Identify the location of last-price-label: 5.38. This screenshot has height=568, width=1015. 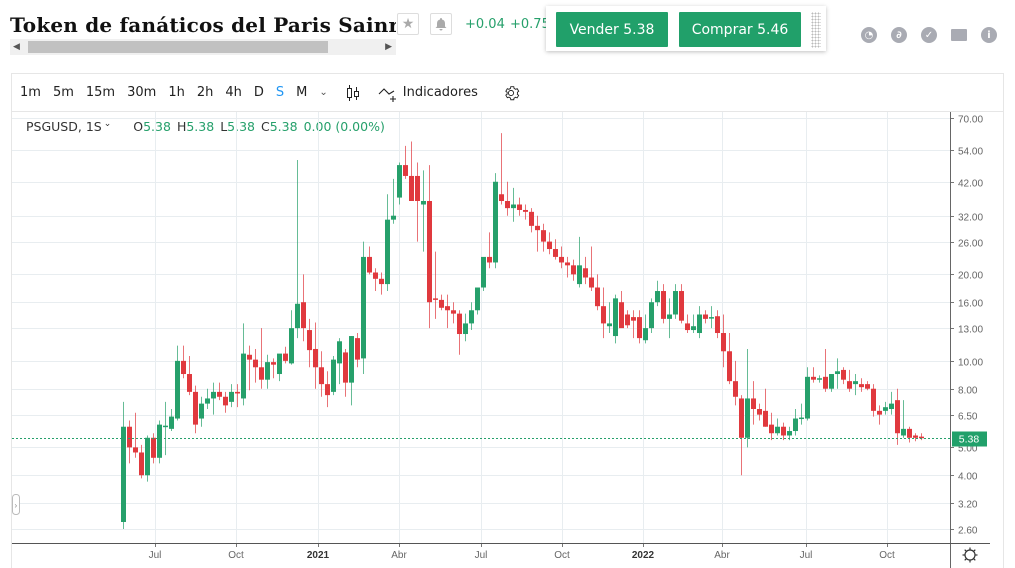
(969, 440).